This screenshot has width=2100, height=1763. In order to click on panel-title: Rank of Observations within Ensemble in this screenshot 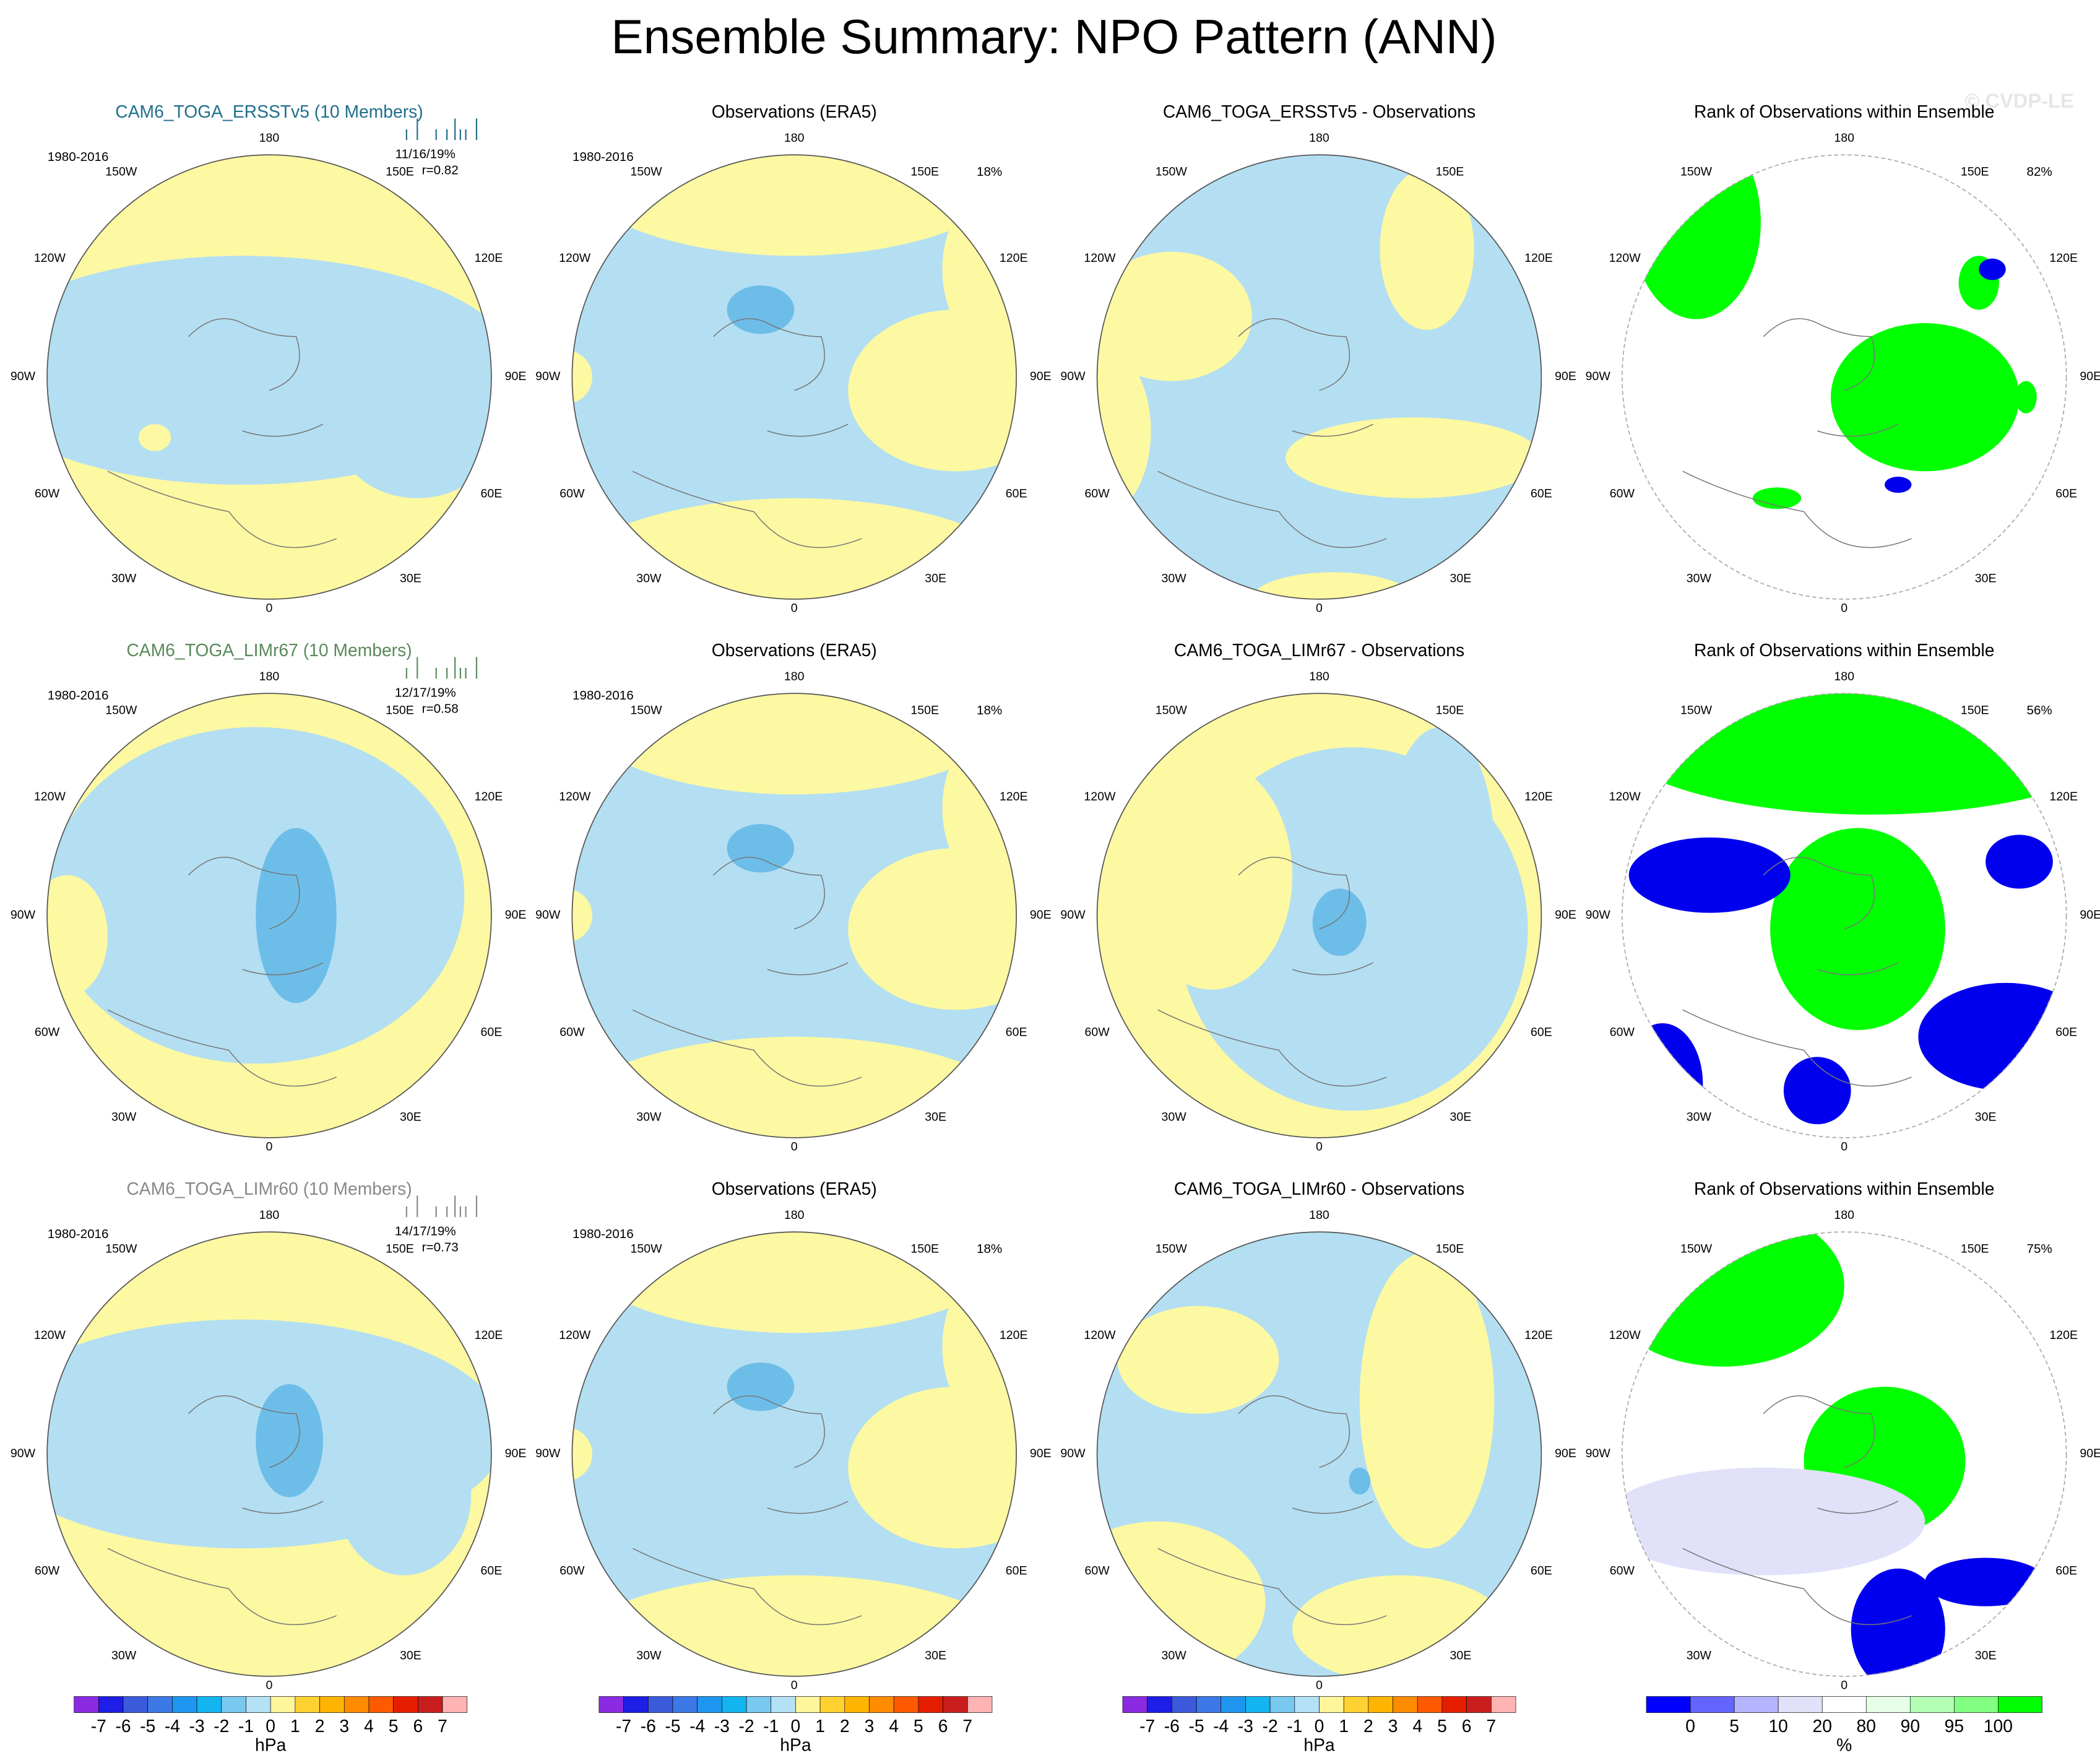, I will do `click(1844, 111)`.